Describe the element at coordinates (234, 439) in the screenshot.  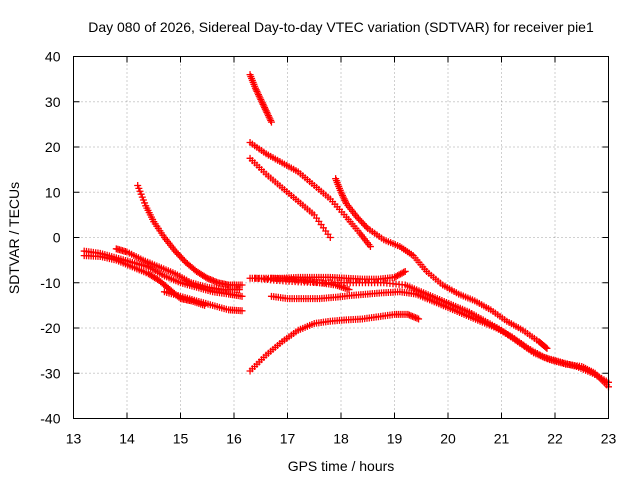
I see `x-tick-label: 16` at that location.